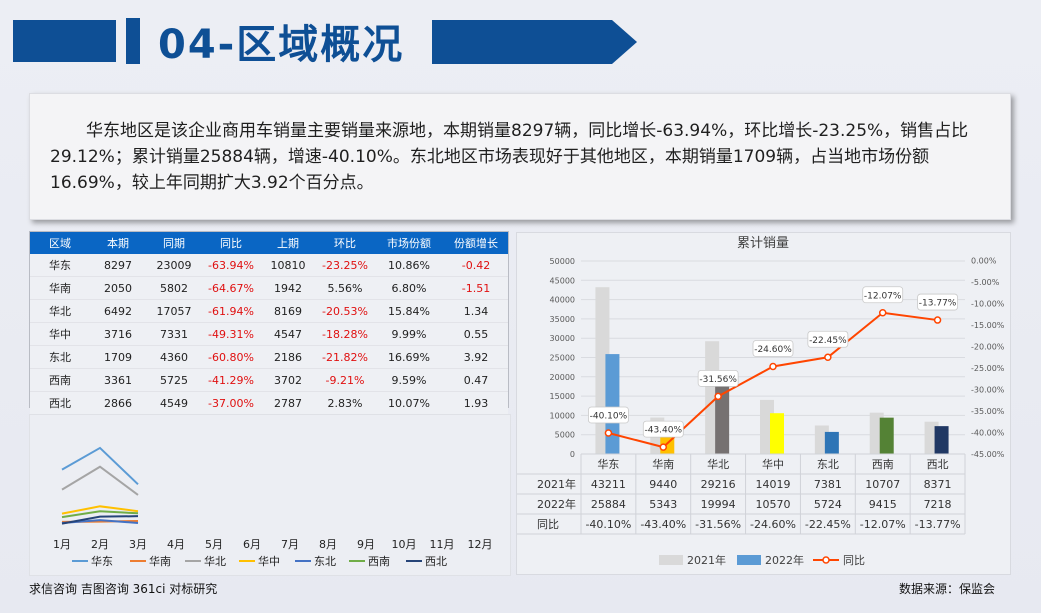 This screenshot has height=613, width=1041. Describe the element at coordinates (214, 544) in the screenshot. I see `month-label: 5月` at that location.